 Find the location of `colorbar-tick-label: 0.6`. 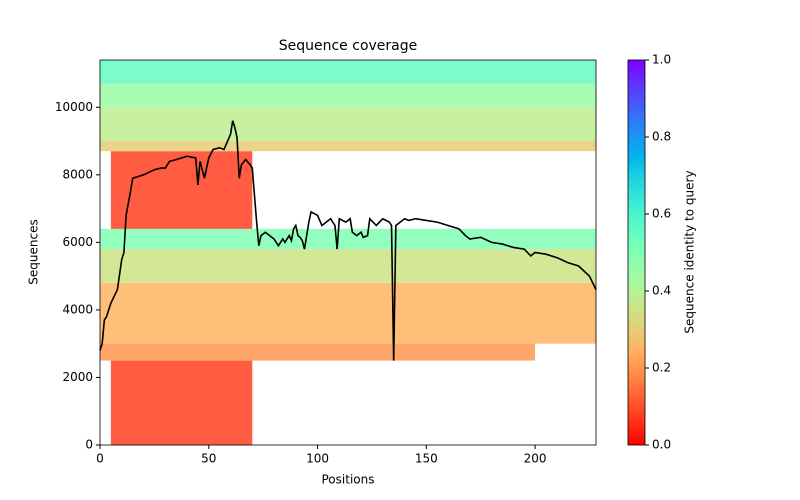

colorbar-tick-label: 0.6 is located at coordinates (661, 214).